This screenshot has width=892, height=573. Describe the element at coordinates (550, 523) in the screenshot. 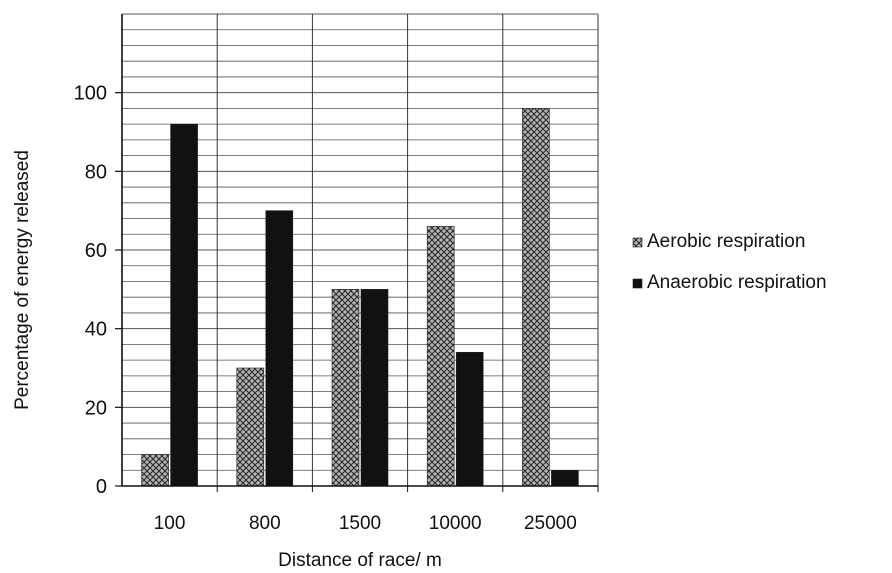

I see `x-tick-label-25000: 25000` at that location.